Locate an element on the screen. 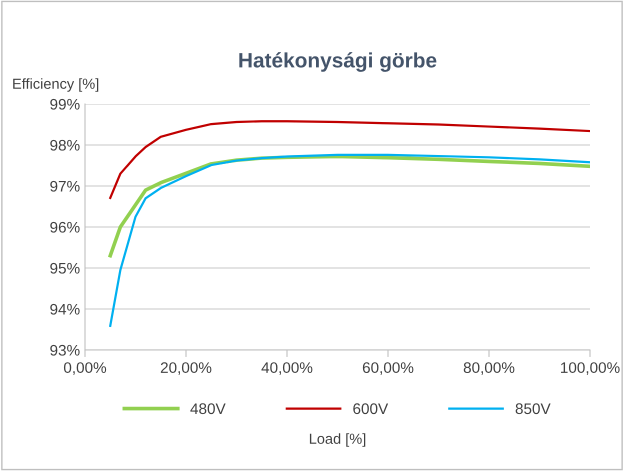  y-tick-label: 95% is located at coordinates (65, 268).